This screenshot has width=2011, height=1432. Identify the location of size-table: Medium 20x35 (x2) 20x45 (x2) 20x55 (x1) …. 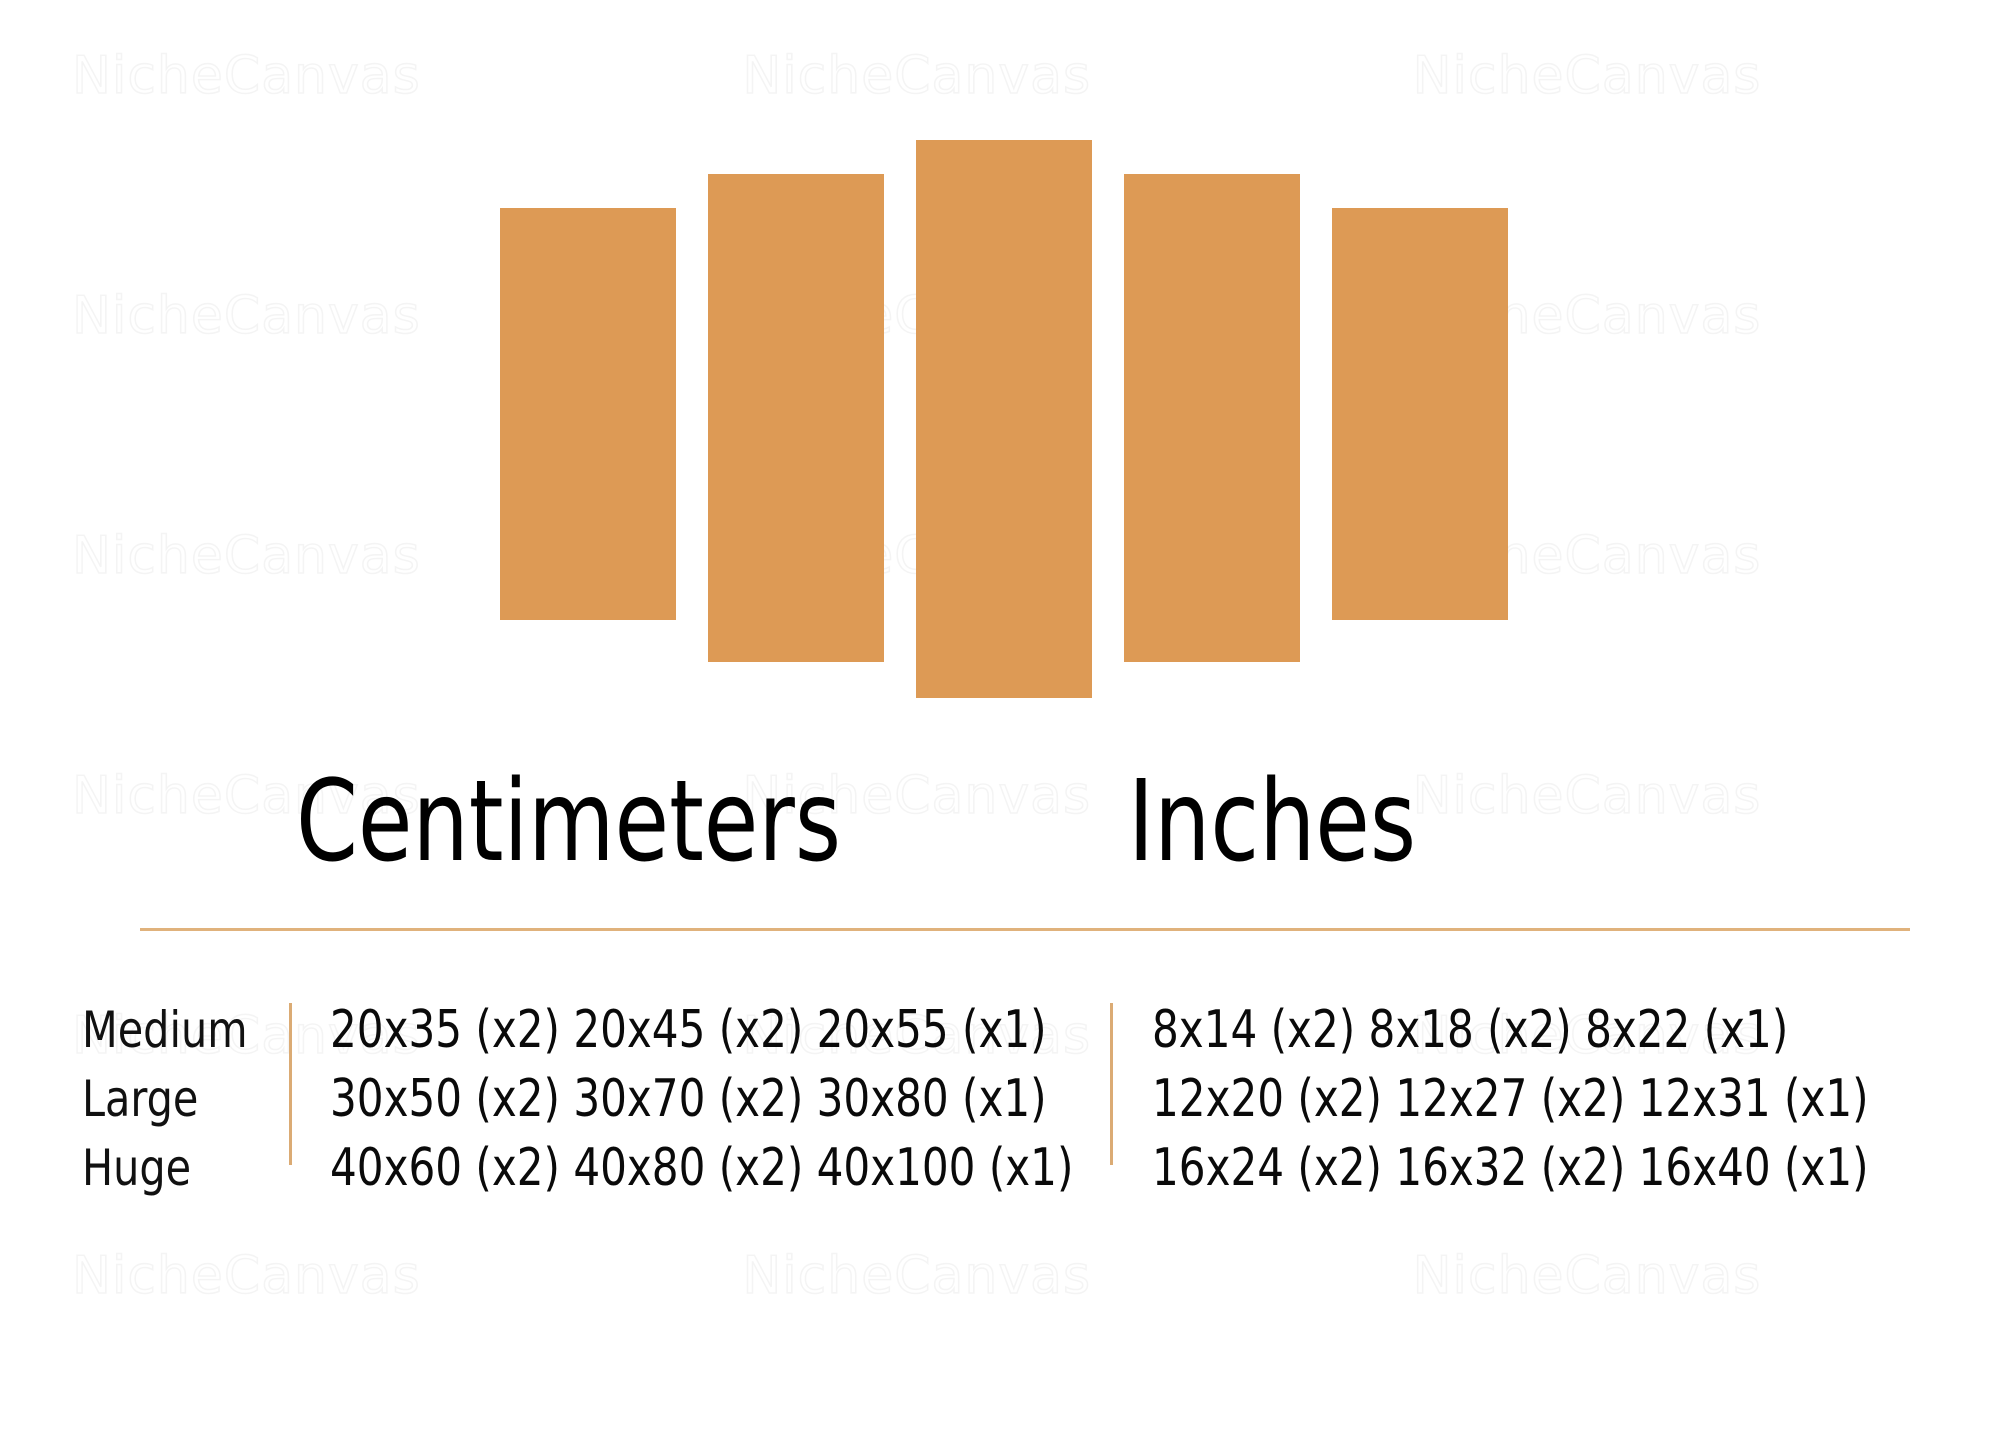
(1005, 1103).